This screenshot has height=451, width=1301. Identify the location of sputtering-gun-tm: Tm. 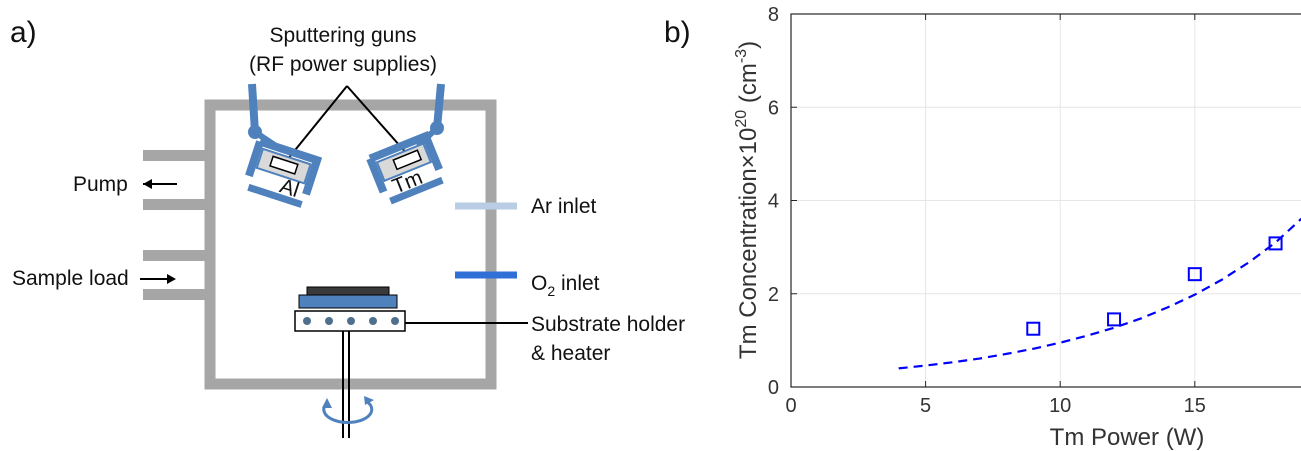
(405, 144).